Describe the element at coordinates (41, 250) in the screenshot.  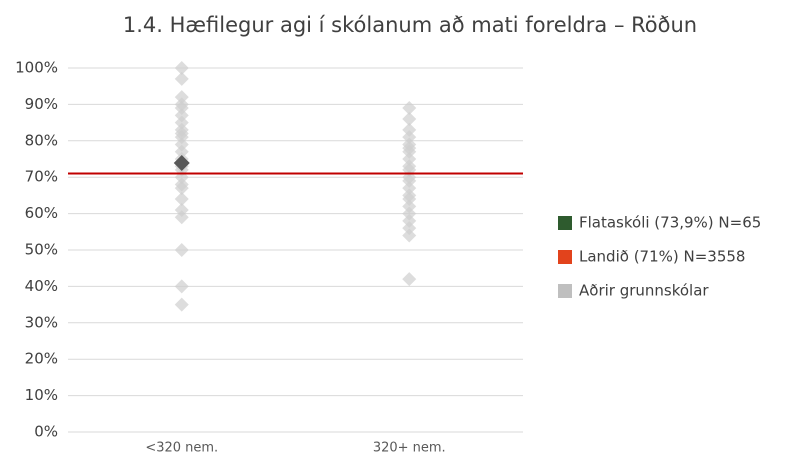
I see `y-tick-label: 50%` at that location.